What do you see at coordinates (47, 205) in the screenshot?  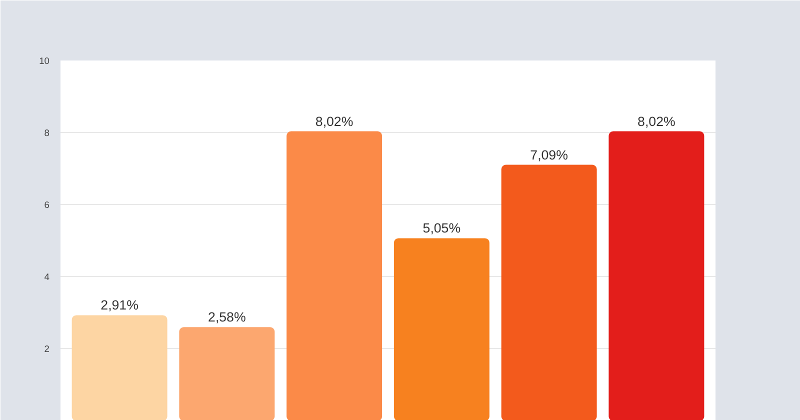 I see `y-tick-label: 6` at bounding box center [47, 205].